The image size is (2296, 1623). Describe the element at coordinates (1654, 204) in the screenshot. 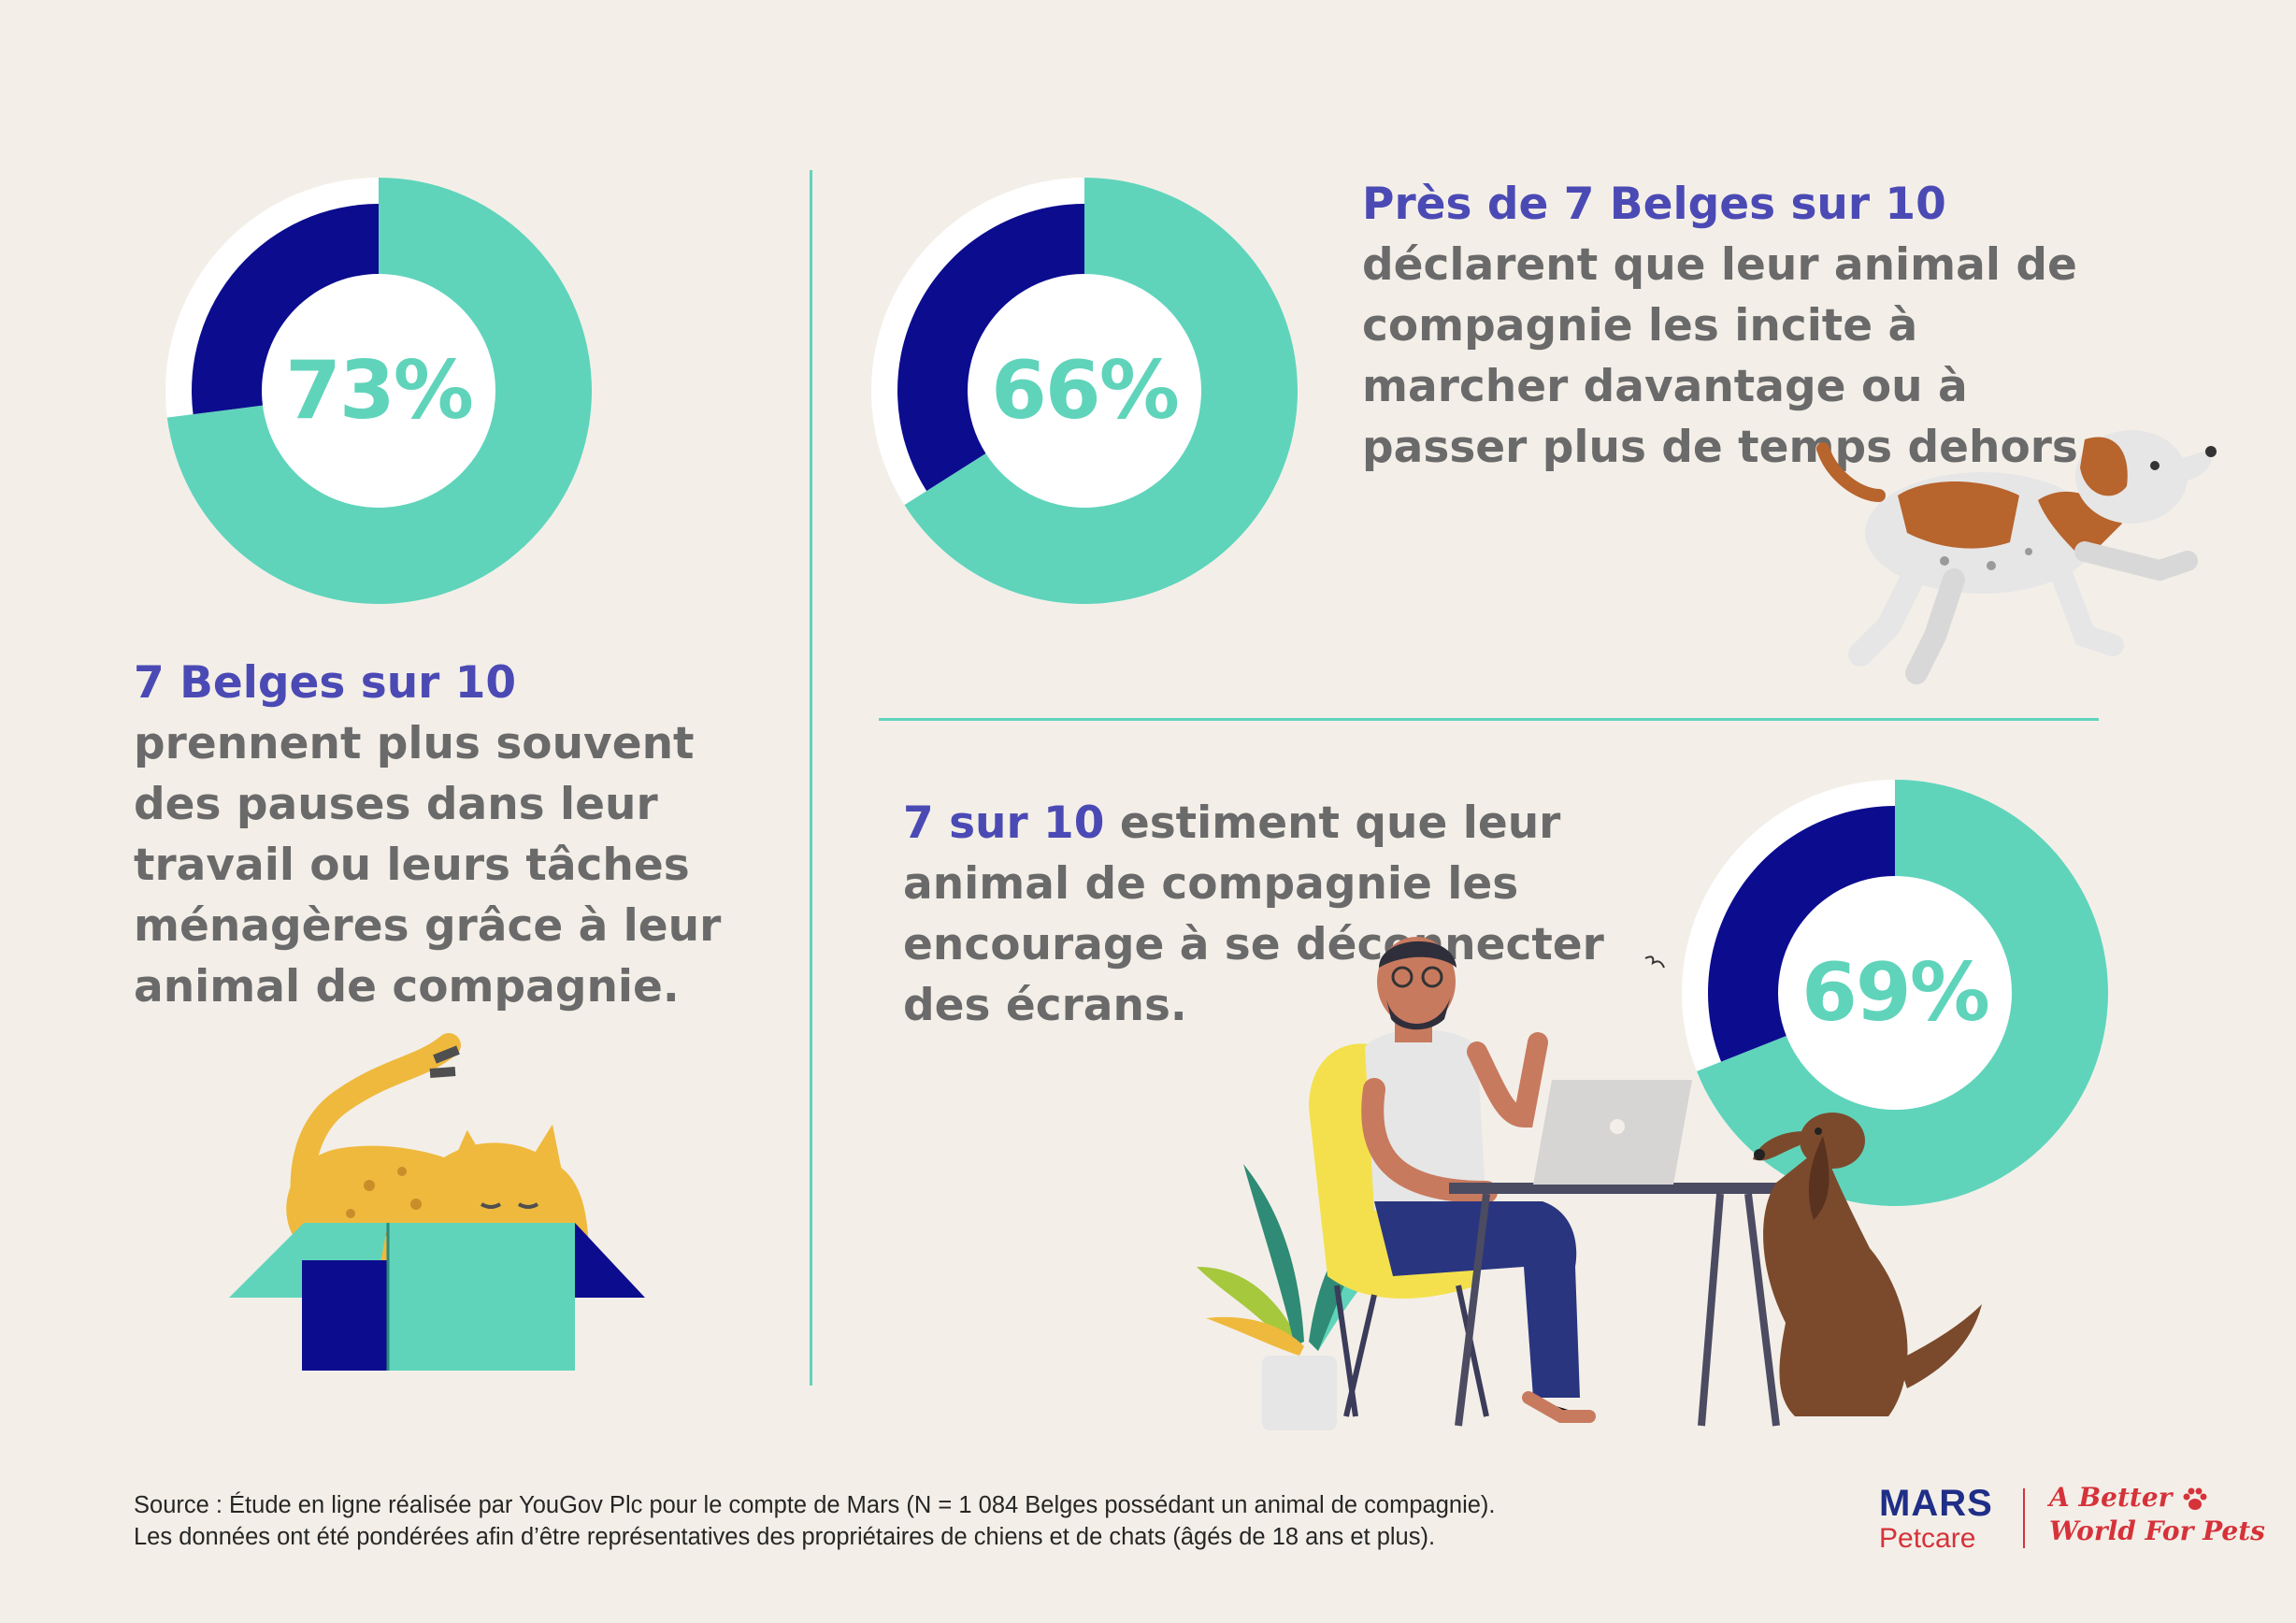

I see `stat-walking-highlight: Près de 7 Belges sur 10` at that location.